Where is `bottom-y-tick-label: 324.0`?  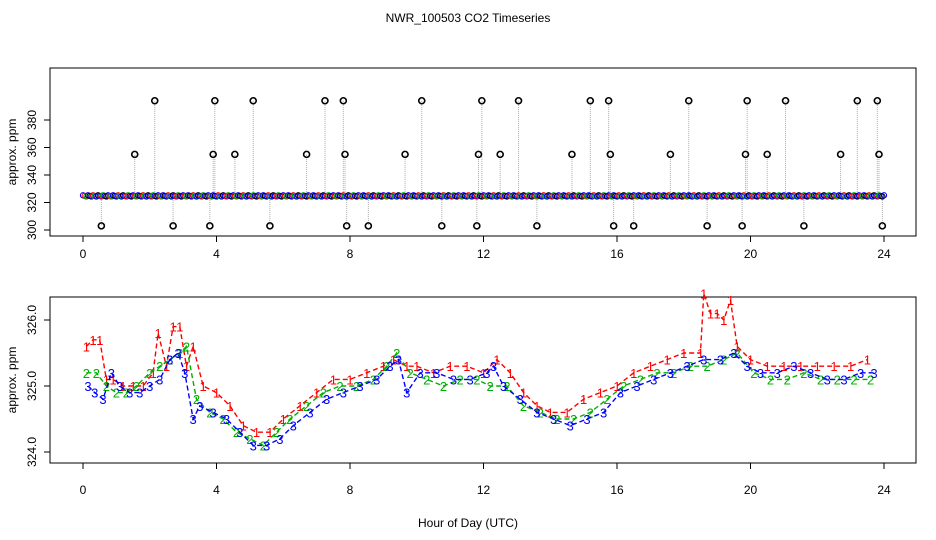
bottom-y-tick-label: 324.0 is located at coordinates (32, 452).